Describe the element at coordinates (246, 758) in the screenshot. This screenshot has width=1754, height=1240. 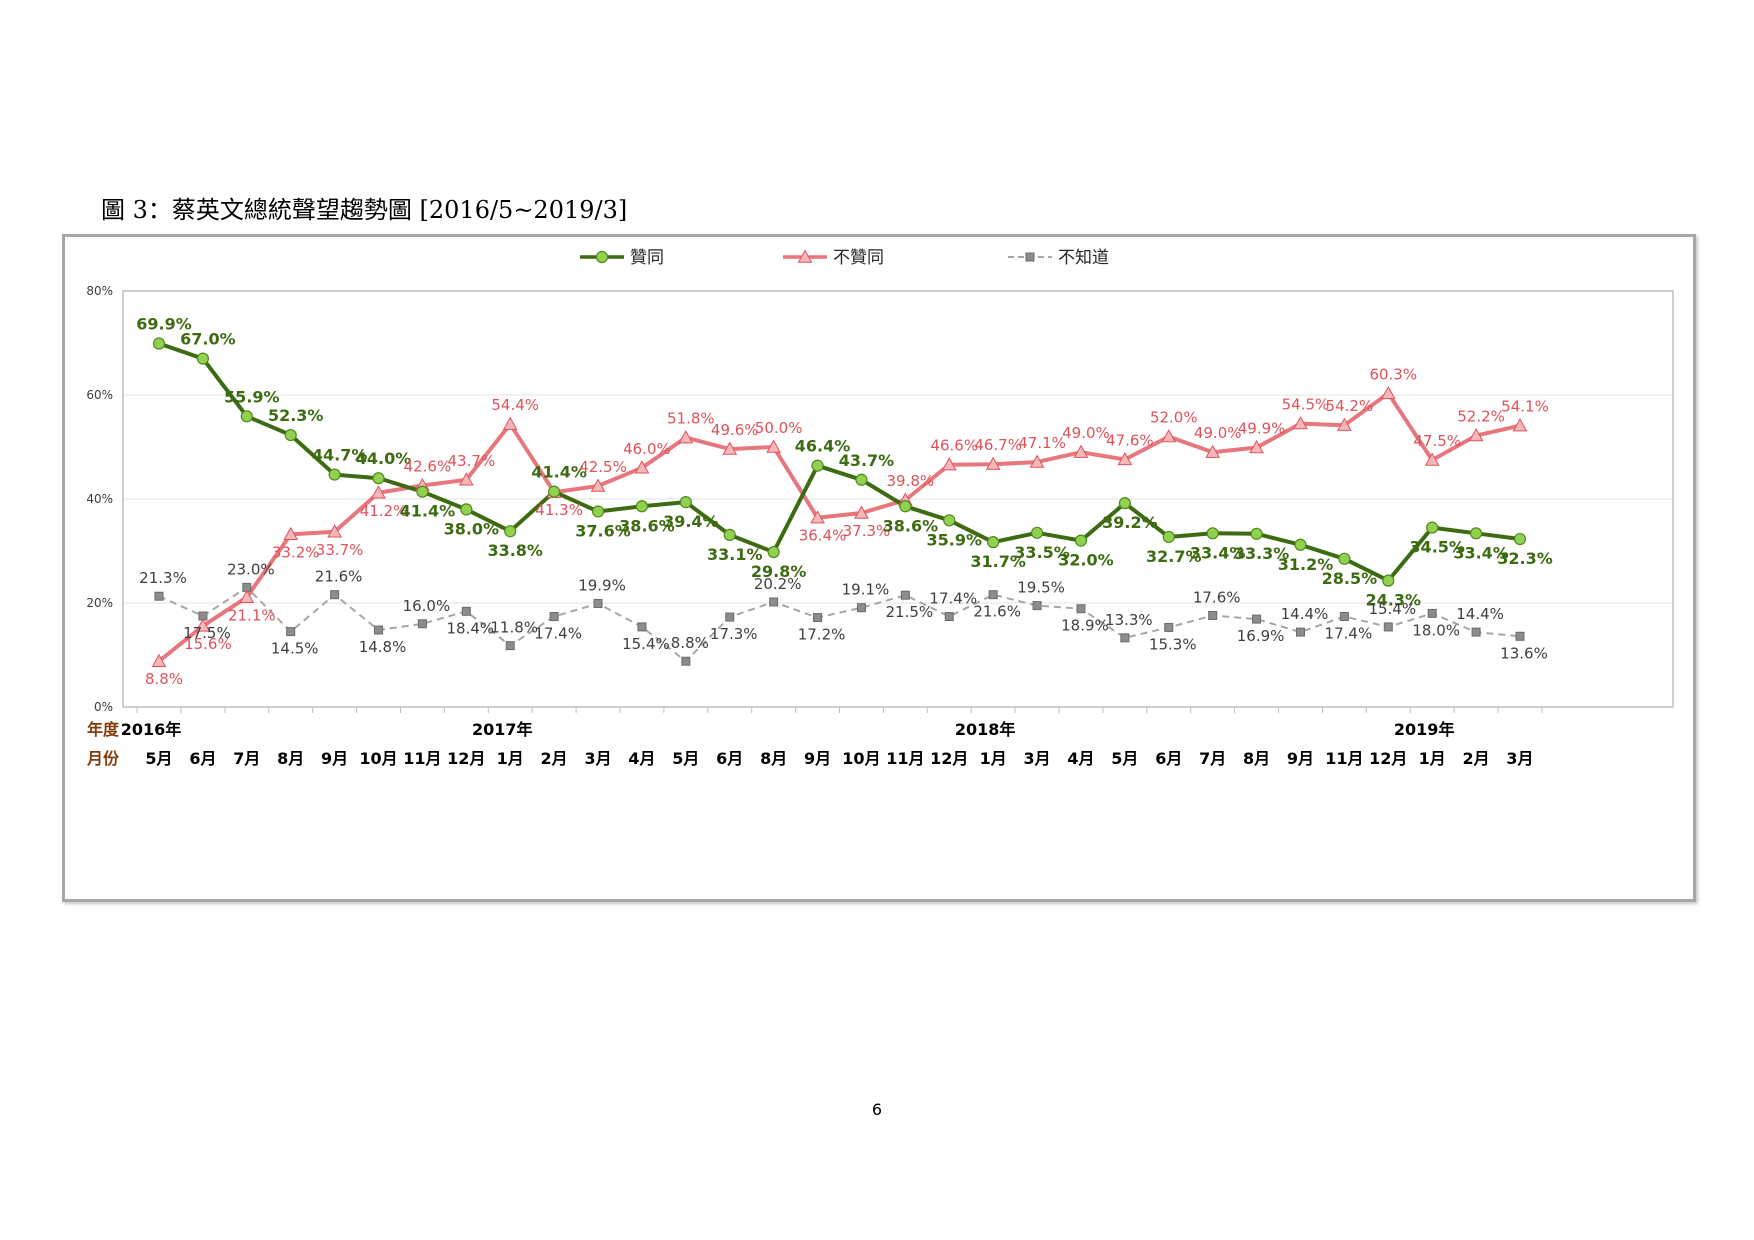
I see `month-label: 7月` at that location.